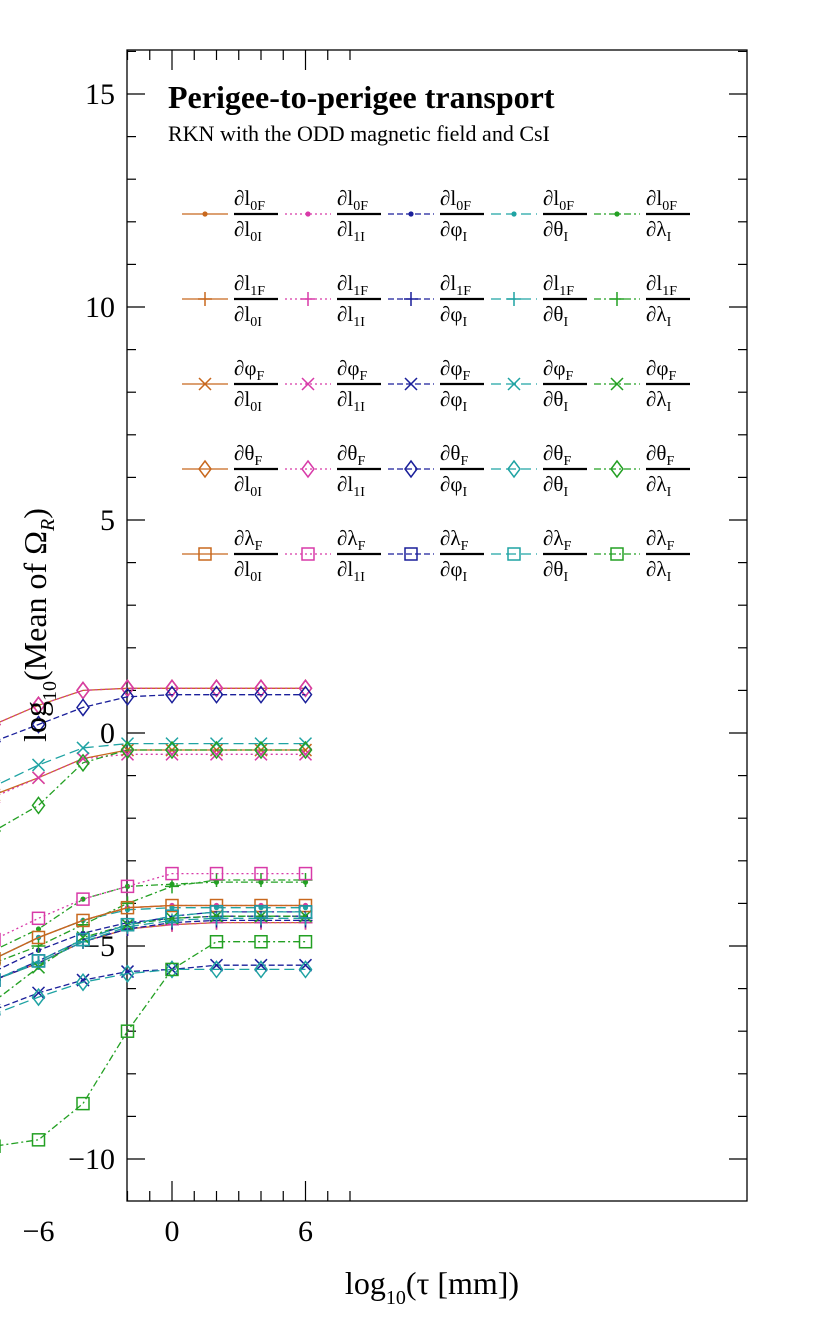  What do you see at coordinates (156, 1043) in the screenshot?
I see `series-dlambdaF/dlambdaI` at bounding box center [156, 1043].